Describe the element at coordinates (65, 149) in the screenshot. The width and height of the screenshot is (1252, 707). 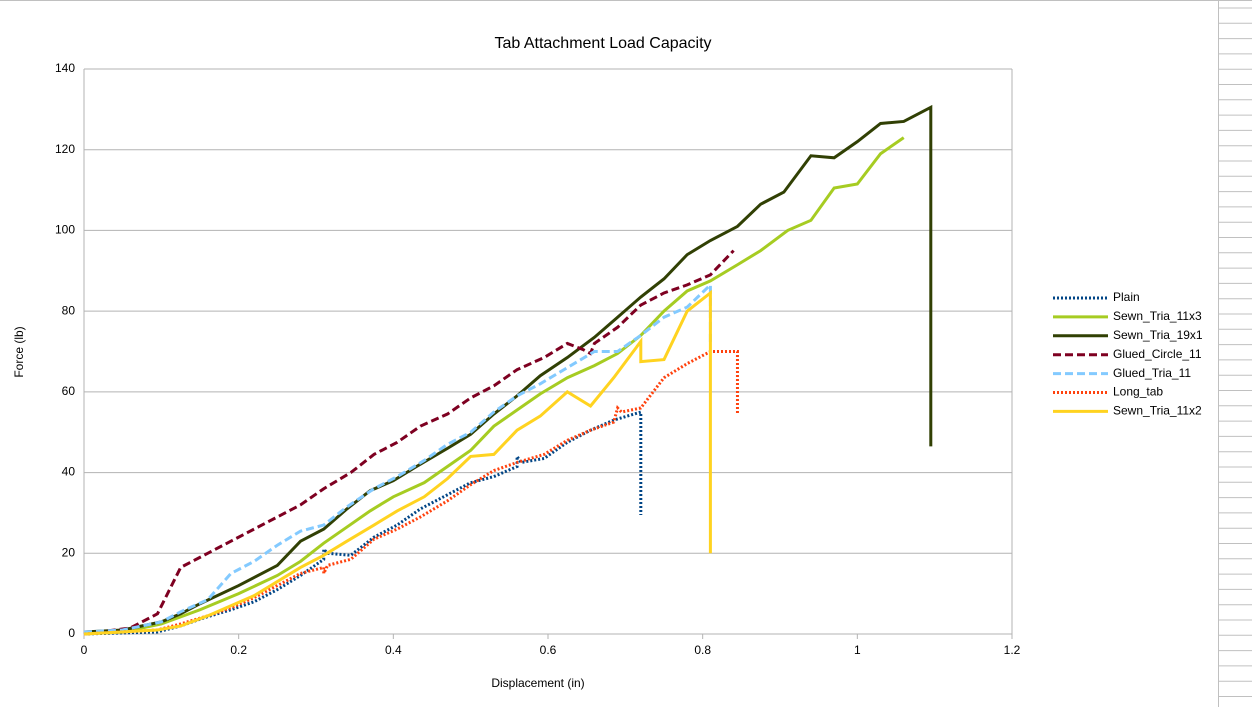
I see `y-tick-label: 120` at that location.